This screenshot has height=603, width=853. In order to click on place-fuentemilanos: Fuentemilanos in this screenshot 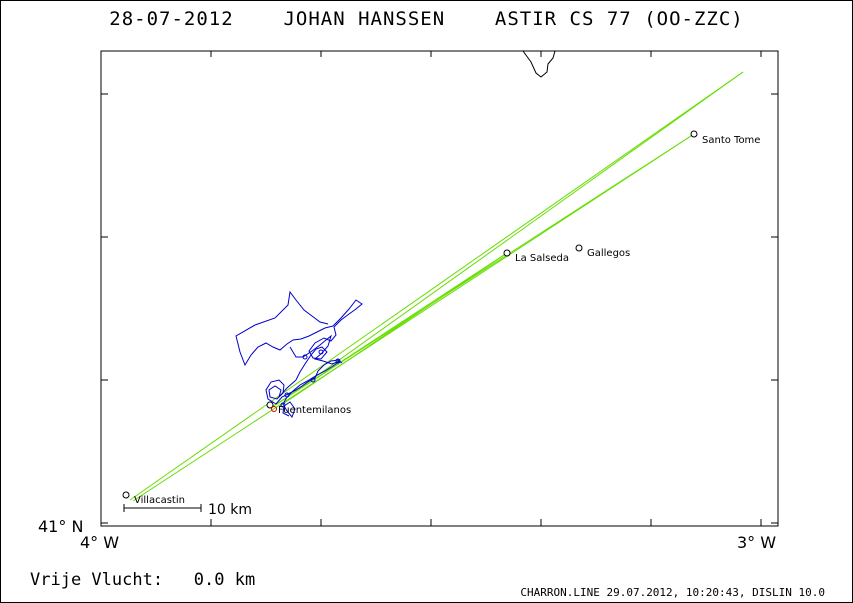, I will do `click(308, 408)`.